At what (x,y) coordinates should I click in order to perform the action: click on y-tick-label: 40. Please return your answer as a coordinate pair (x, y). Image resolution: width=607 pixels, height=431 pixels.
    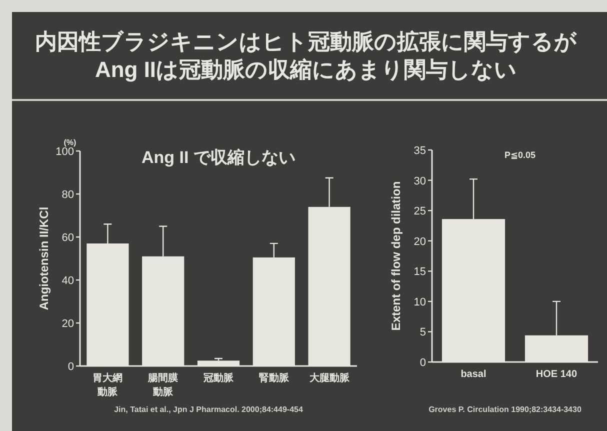
    Looking at the image, I should click on (68, 281).